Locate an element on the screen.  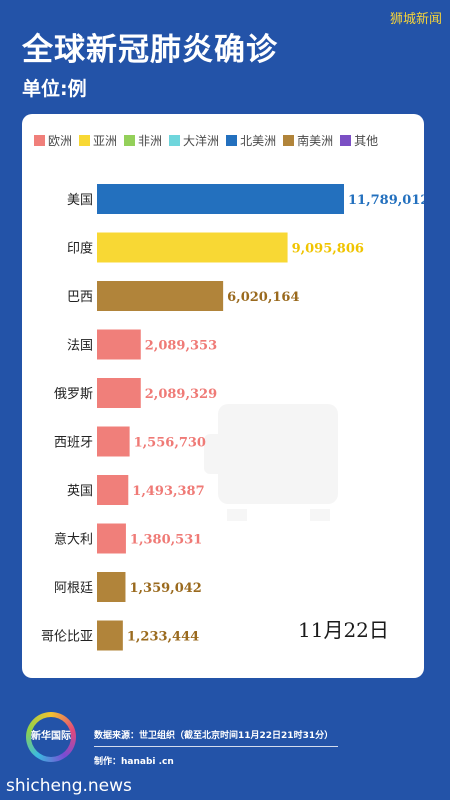
category-label: 印度 is located at coordinates (80, 249).